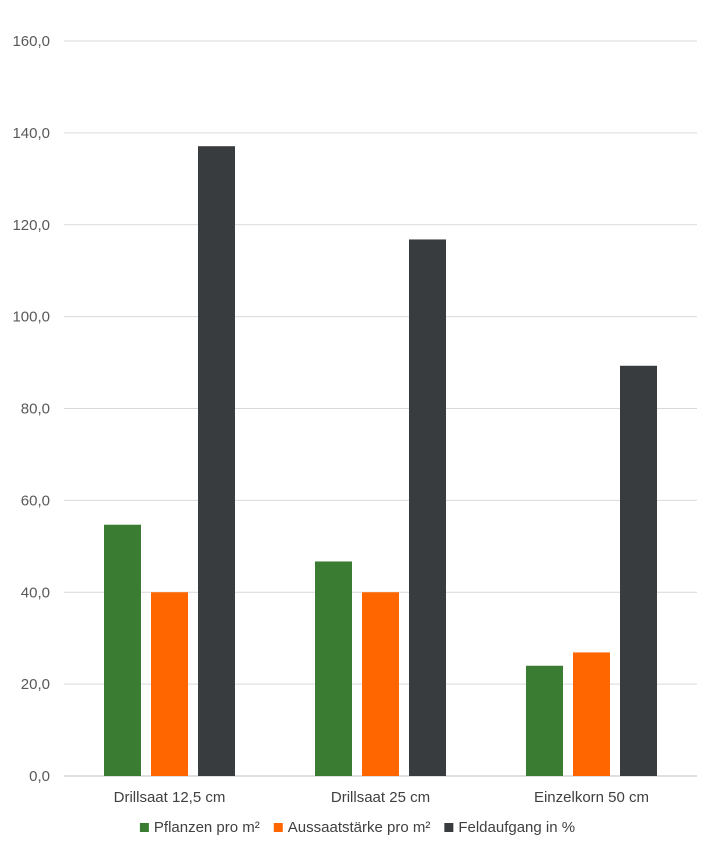  What do you see at coordinates (31, 317) in the screenshot?
I see `y-tick-label: 100,0` at bounding box center [31, 317].